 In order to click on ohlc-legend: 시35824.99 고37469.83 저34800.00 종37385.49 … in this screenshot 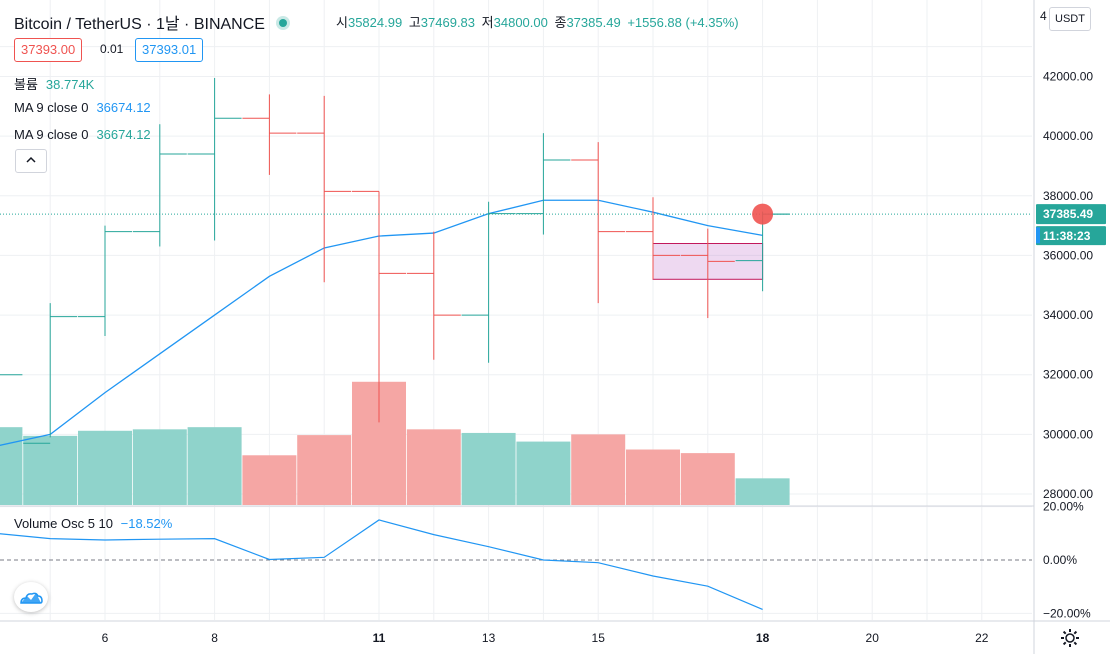, I will do `click(539, 21)`.